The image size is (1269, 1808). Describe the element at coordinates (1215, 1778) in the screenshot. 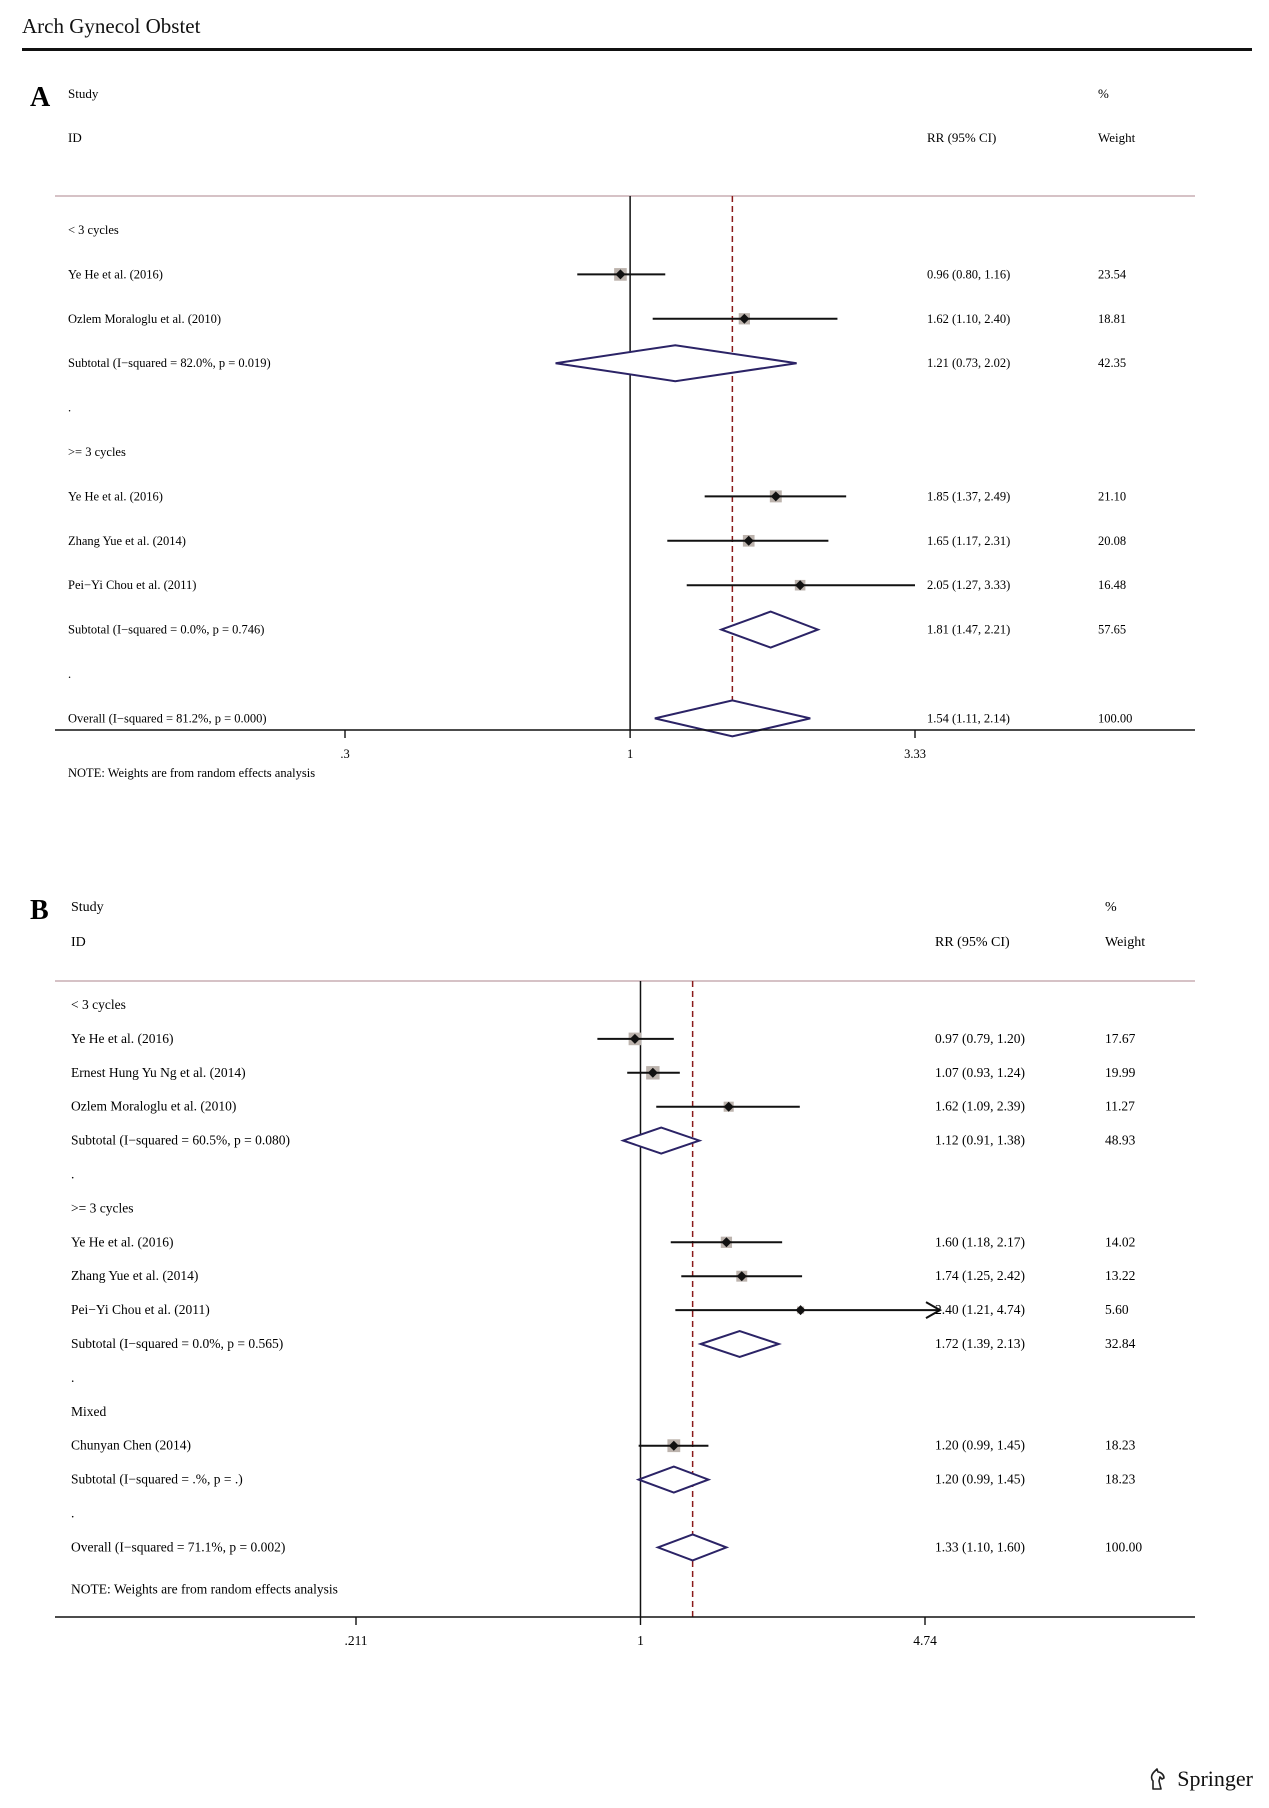

I see `publisher-name: Springer` at that location.